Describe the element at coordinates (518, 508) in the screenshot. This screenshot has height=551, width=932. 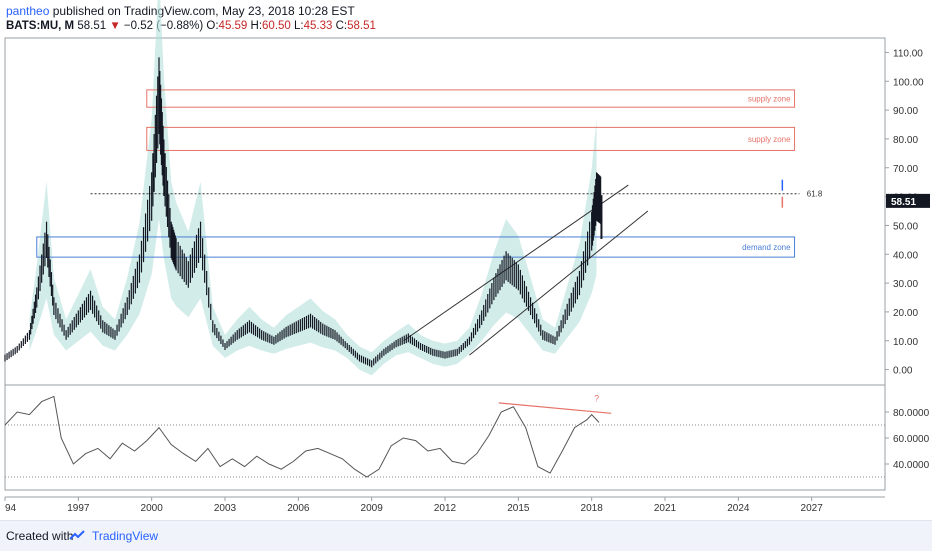
I see `time-tick-label: 2015` at that location.